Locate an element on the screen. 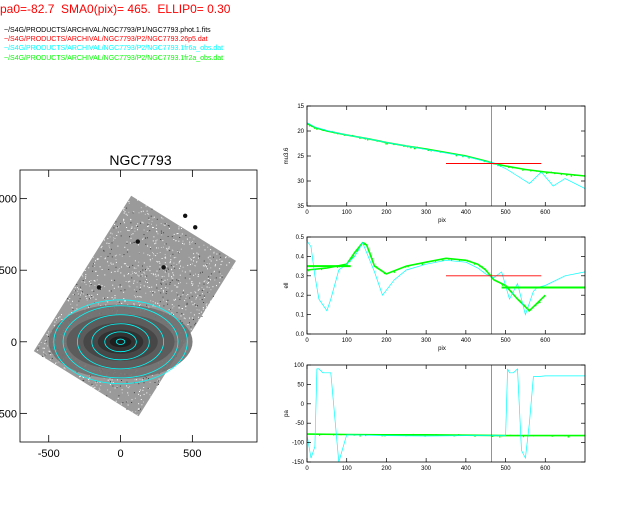  ytick-label: 100 is located at coordinates (299, 366).